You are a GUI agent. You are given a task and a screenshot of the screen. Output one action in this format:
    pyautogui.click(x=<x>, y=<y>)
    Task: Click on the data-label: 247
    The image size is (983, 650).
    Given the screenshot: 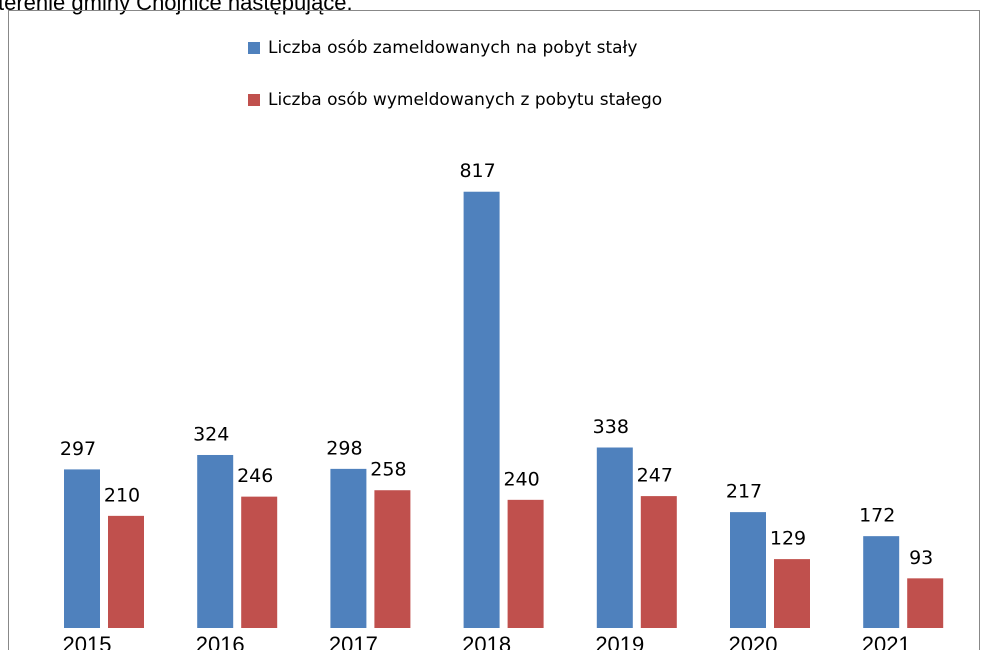 What is the action you would take?
    pyautogui.click(x=655, y=476)
    